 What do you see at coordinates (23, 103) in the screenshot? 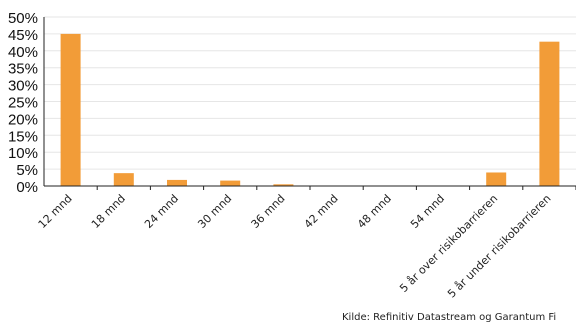
I see `y-tick-label: 25%` at bounding box center [23, 103].